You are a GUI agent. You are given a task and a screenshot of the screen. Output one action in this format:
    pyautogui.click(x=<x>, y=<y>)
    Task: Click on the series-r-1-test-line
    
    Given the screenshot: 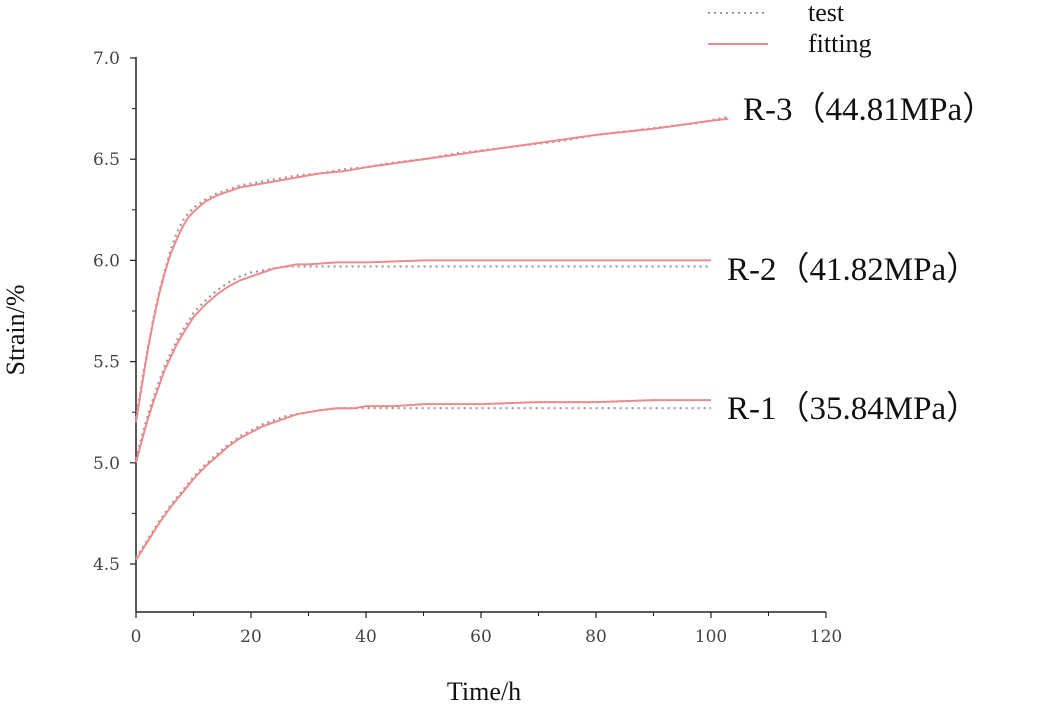 What is the action you would take?
    pyautogui.click(x=423, y=483)
    